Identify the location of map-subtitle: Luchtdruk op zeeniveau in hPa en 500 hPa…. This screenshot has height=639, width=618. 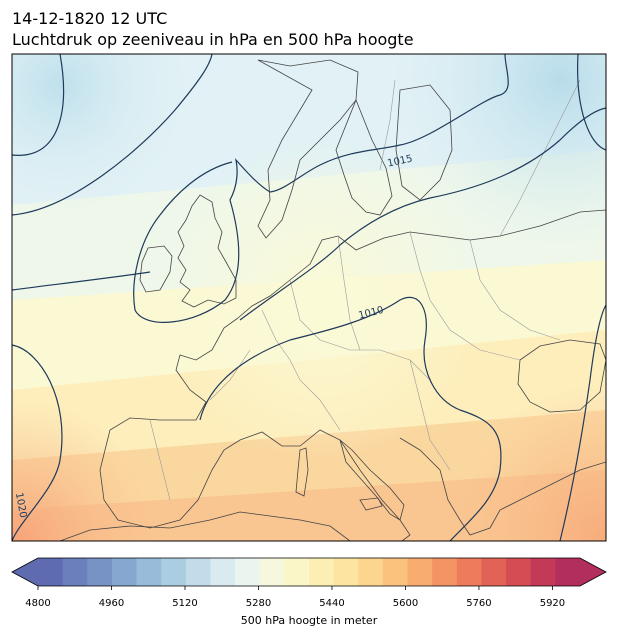
(213, 39).